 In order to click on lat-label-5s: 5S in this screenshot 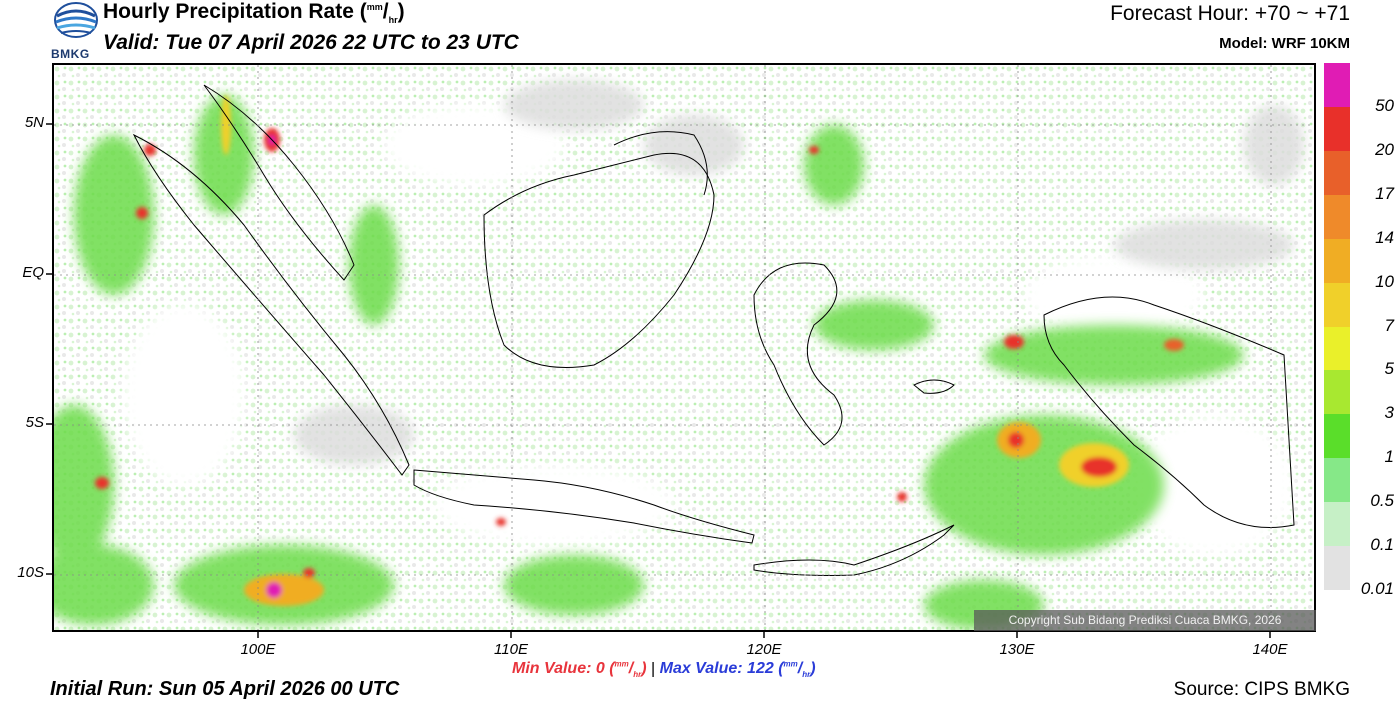, I will do `click(34, 422)`.